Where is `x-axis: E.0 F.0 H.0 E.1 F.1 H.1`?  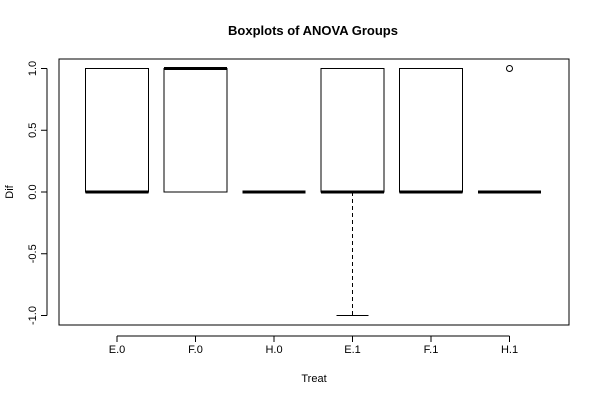
x-axis: E.0 F.0 H.0 E.1 F.1 H.1 is located at coordinates (313, 345).